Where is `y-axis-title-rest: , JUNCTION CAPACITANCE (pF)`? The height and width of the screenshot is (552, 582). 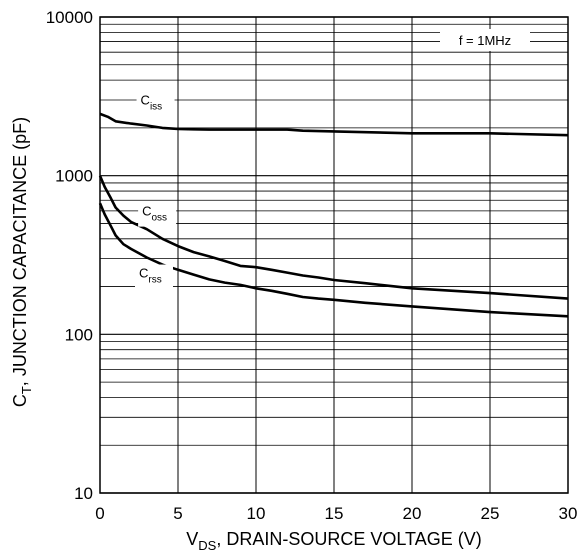
y-axis-title-rest: , JUNCTION CAPACITANCE (pF) is located at coordinates (20, 251).